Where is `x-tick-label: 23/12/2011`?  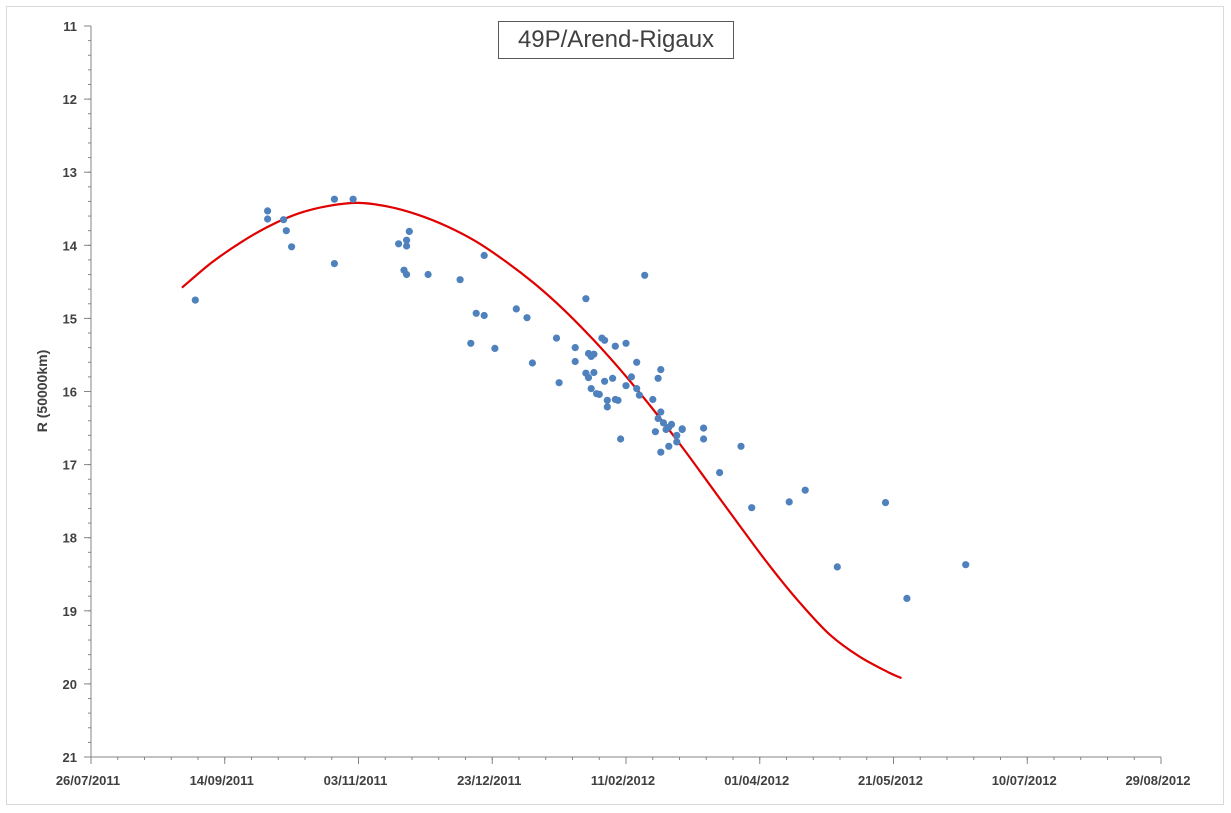 x-tick-label: 23/12/2011 is located at coordinates (489, 780).